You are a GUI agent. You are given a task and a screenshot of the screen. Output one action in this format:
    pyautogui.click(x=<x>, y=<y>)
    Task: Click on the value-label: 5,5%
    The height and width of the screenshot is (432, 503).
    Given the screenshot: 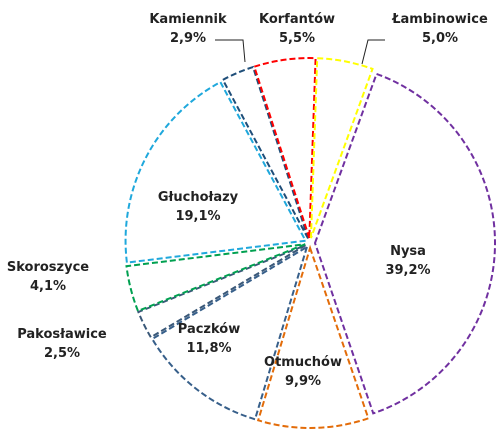 What is the action you would take?
    pyautogui.click(x=297, y=38)
    